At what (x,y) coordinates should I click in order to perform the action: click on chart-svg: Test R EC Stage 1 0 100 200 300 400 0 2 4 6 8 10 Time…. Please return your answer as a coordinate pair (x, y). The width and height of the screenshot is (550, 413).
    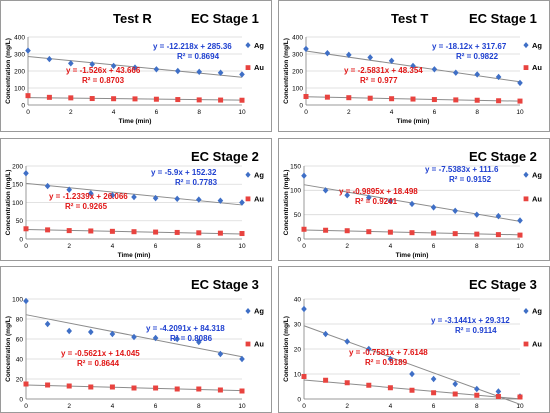
    Looking at the image, I should click on (134, 68).